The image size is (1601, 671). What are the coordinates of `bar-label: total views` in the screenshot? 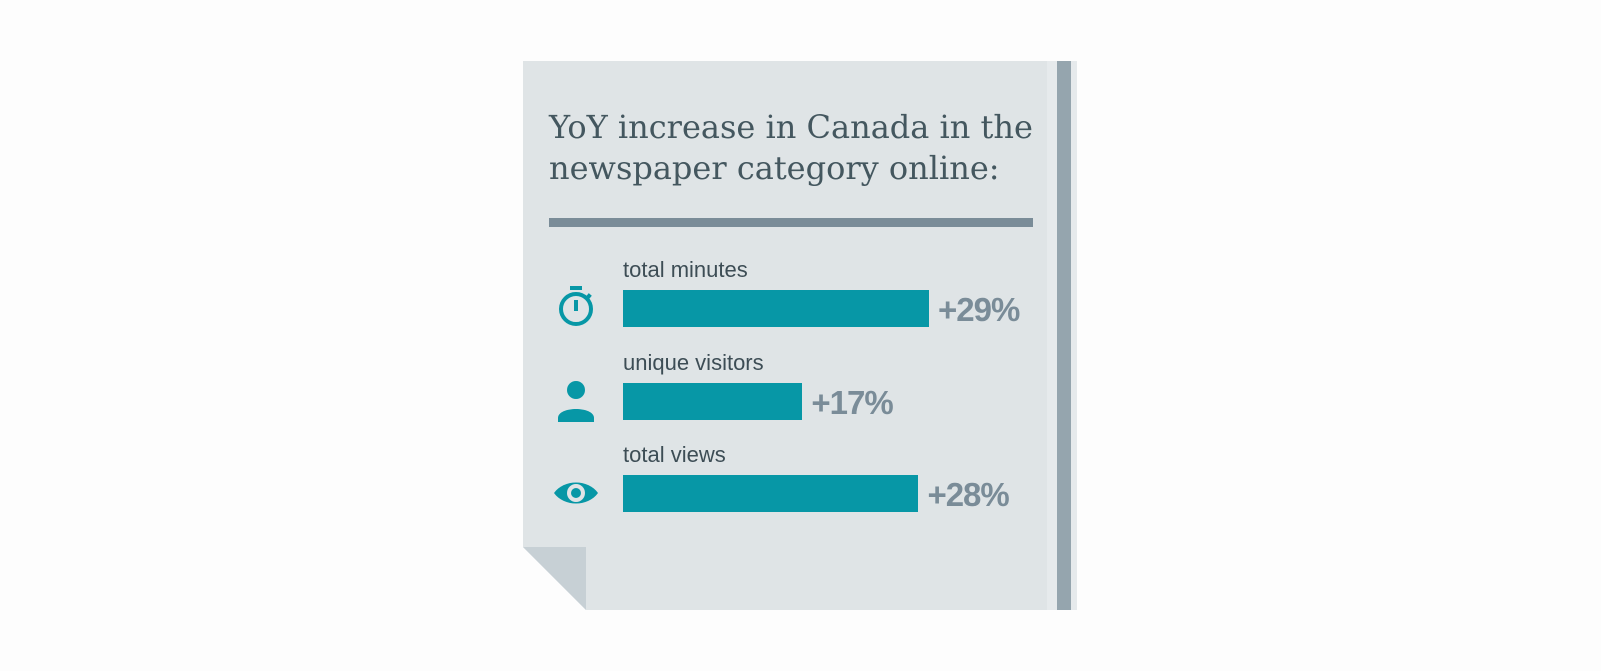 It's located at (674, 454).